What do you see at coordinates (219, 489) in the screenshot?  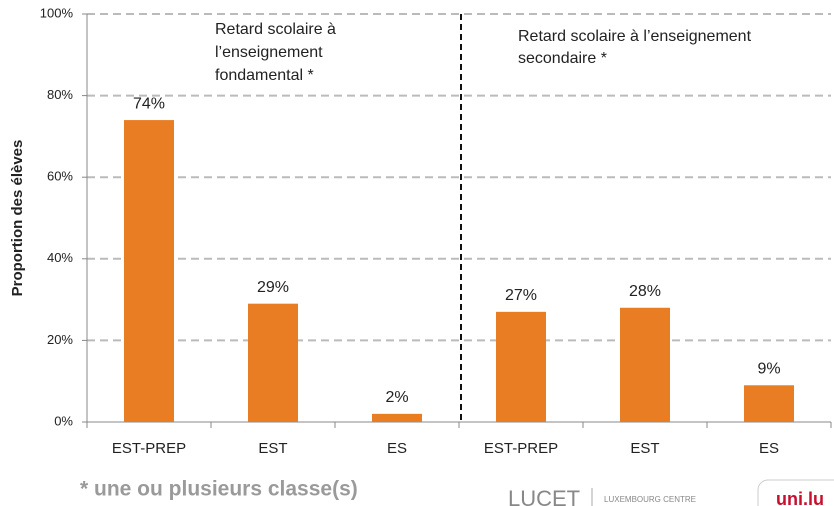 I see `footnote: * une ou plusieurs classe(s)` at bounding box center [219, 489].